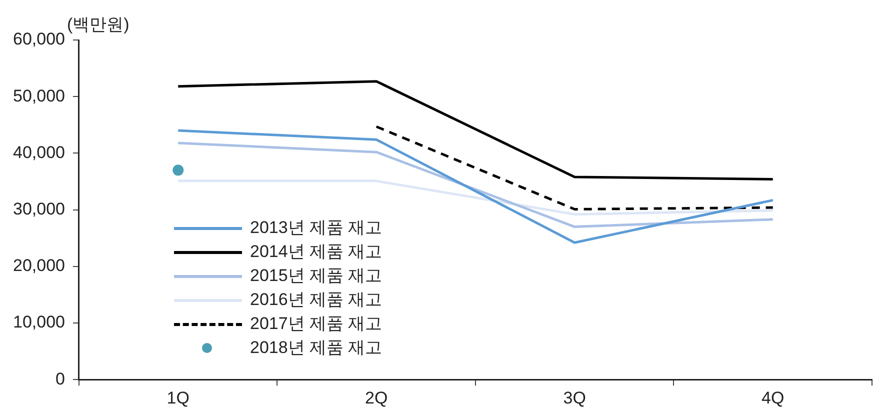 The image size is (882, 412). What do you see at coordinates (38, 39) in the screenshot?
I see `y-tick-label: 60,000` at bounding box center [38, 39].